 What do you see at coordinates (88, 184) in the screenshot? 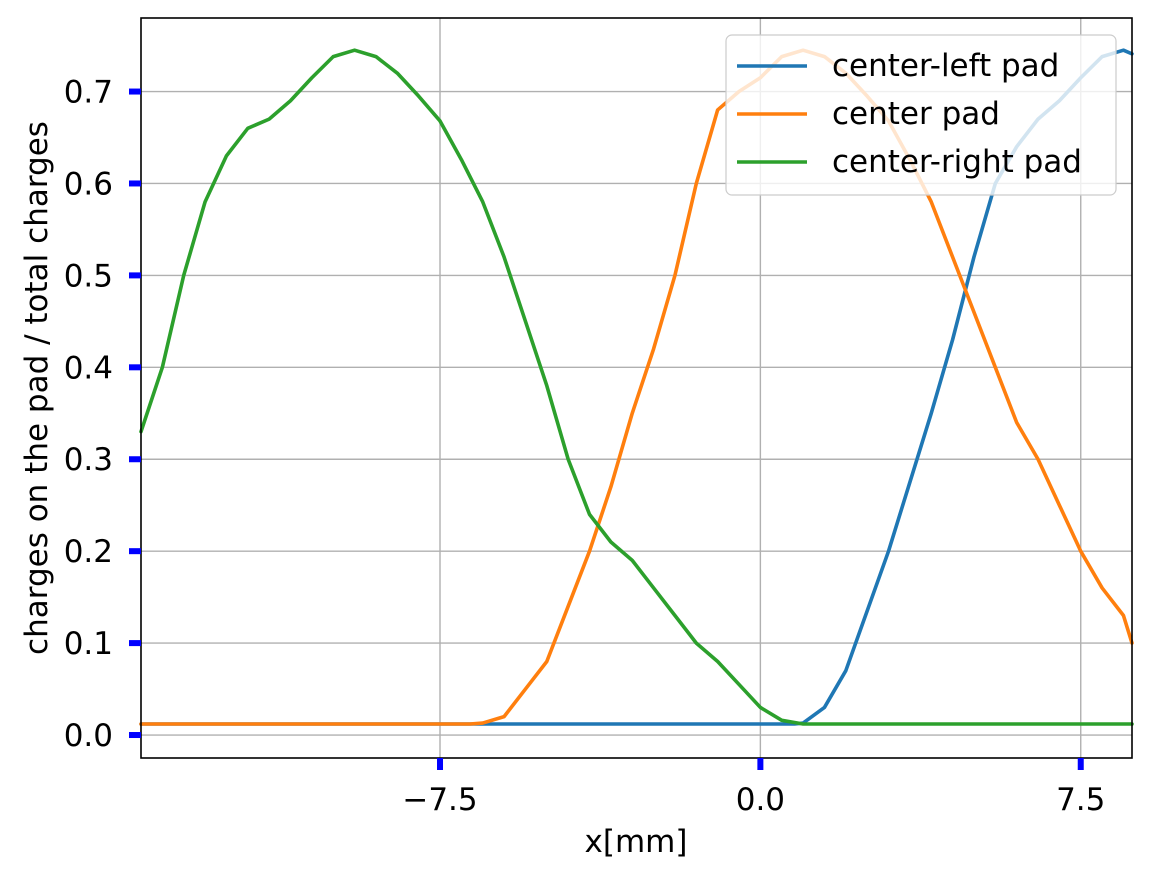
I see `y-tick-label-6: 0.6` at bounding box center [88, 184].